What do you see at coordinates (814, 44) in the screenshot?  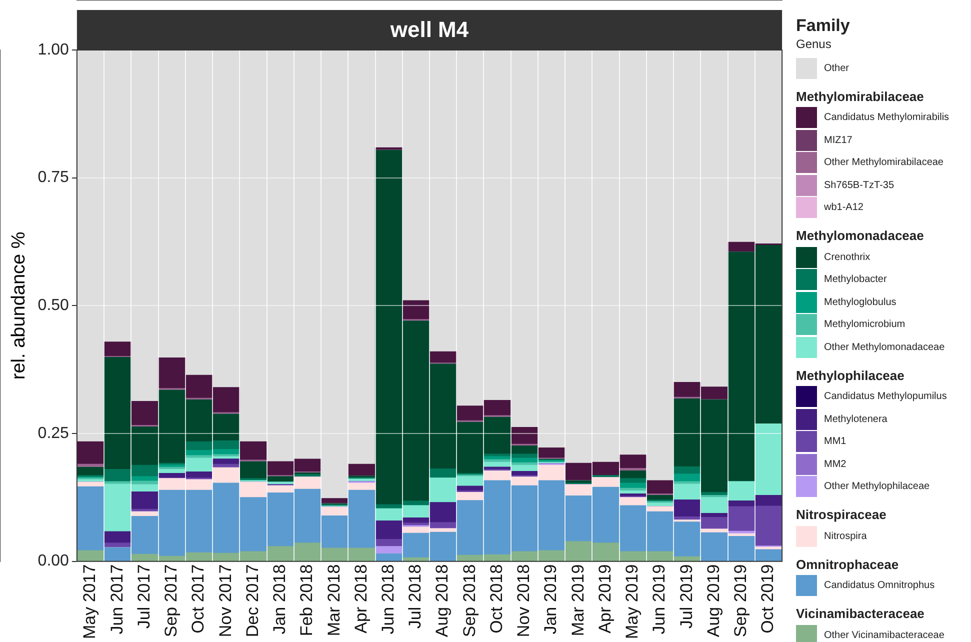 I see `text: Genus` at bounding box center [814, 44].